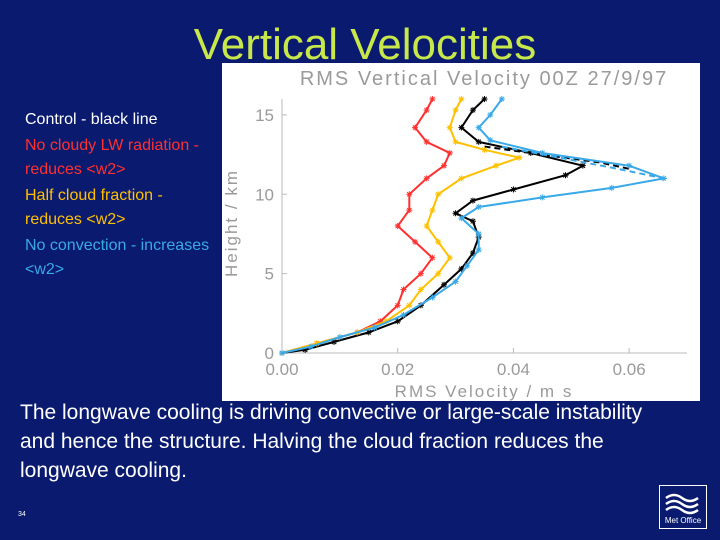 This screenshot has width=720, height=540. Describe the element at coordinates (484, 79) in the screenshot. I see `chart-title: RMS Vertical Velocity 00Z 27/9/97` at that location.